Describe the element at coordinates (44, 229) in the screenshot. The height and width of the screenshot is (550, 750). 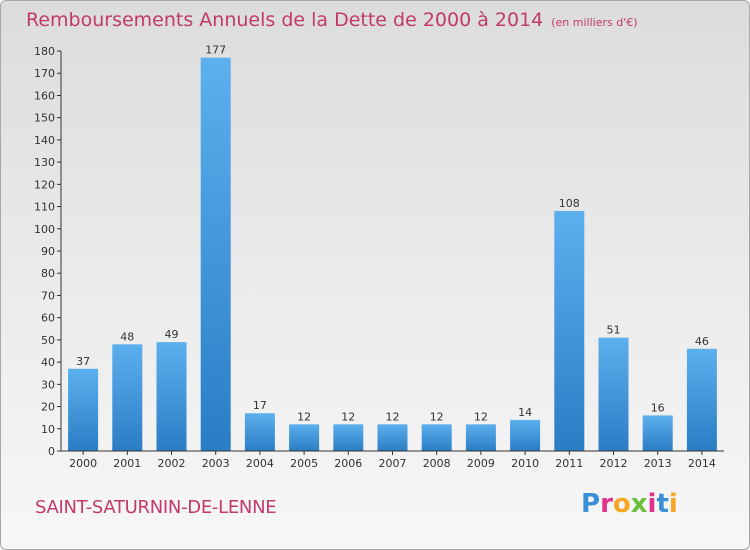
I see `y-tick-label: 100` at that location.